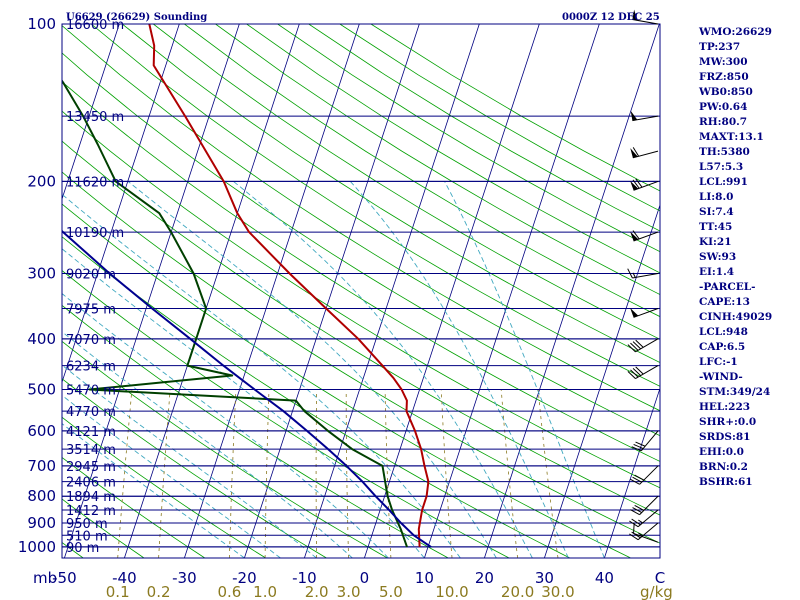  I want to click on index-value: HEL:223, so click(724, 407).